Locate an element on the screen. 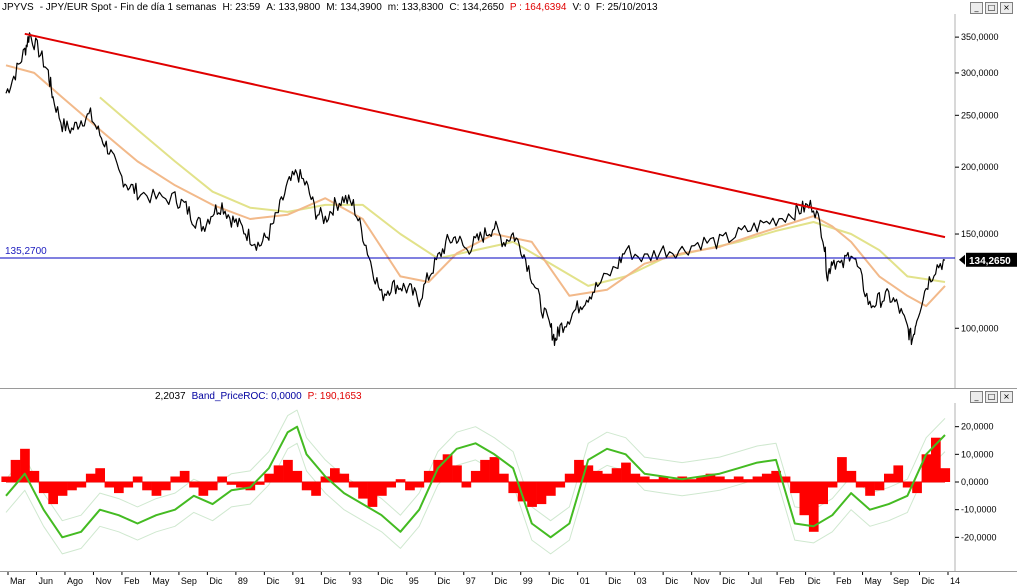 The image size is (1017, 587). bottom-window-buttons: _ □ × is located at coordinates (991, 397).